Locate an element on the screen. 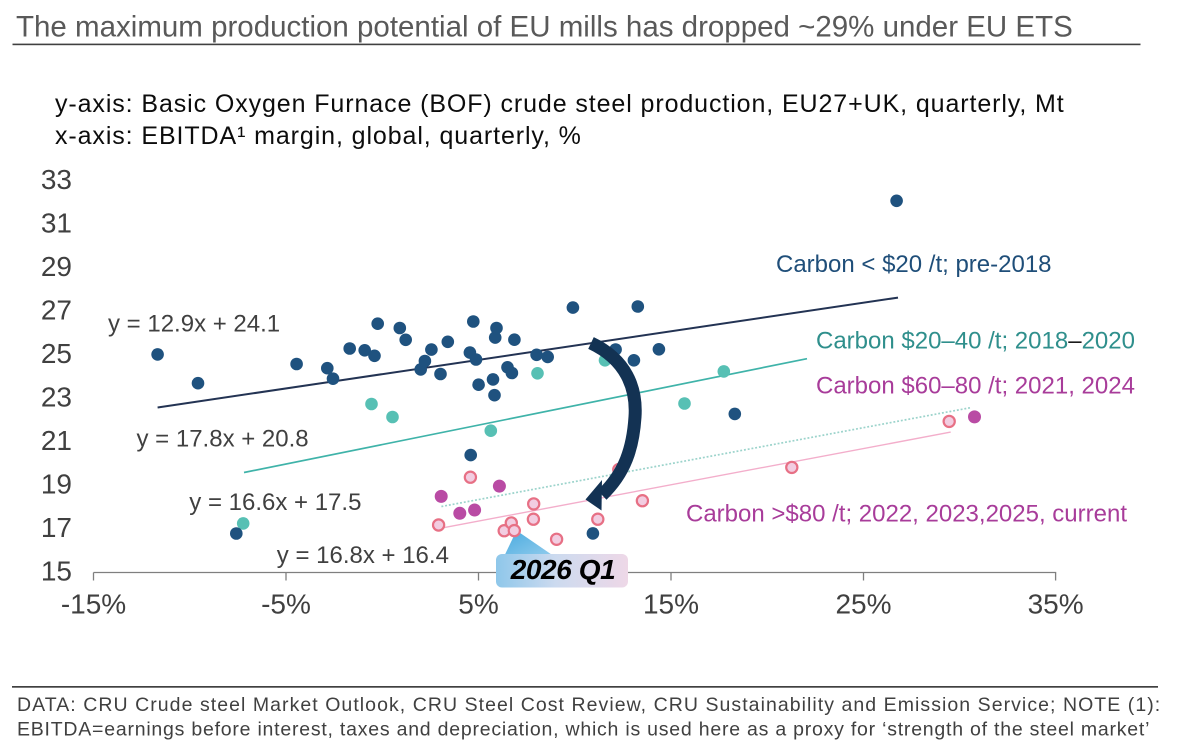 This screenshot has width=1180, height=744. svg-text: 35% is located at coordinates (1056, 604).